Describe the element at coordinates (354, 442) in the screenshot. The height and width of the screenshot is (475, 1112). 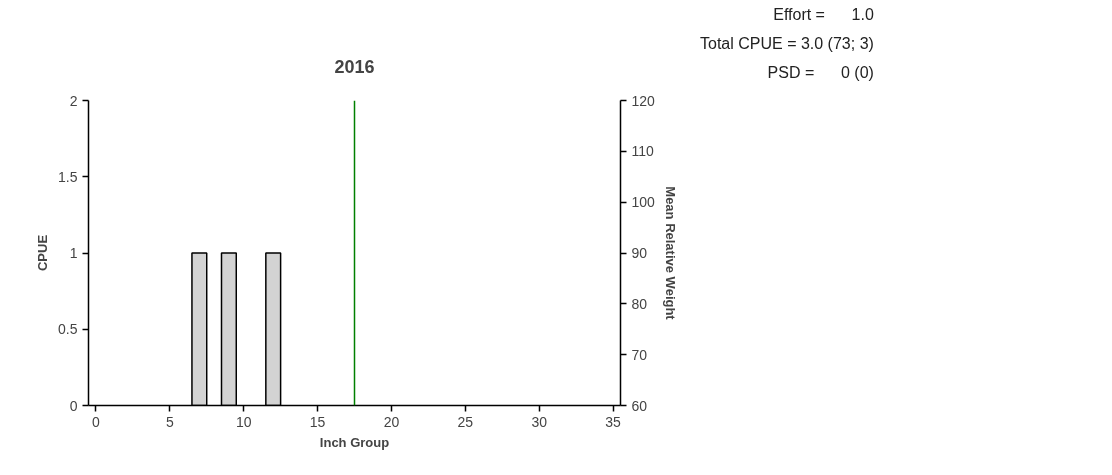
I see `x-axis-title: Inch Group` at that location.